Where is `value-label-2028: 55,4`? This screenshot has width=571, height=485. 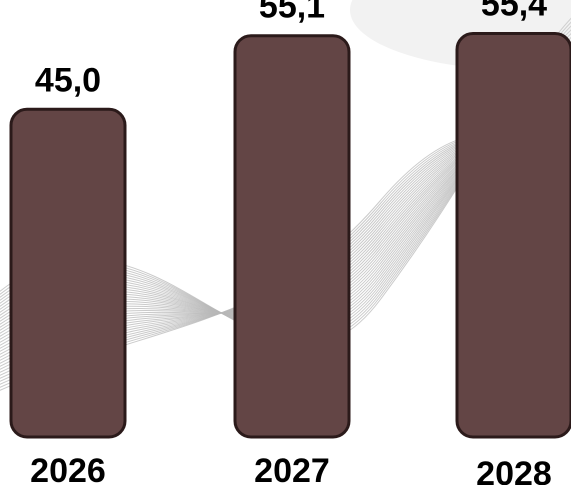 value-label-2028: 55,4 is located at coordinates (514, 12).